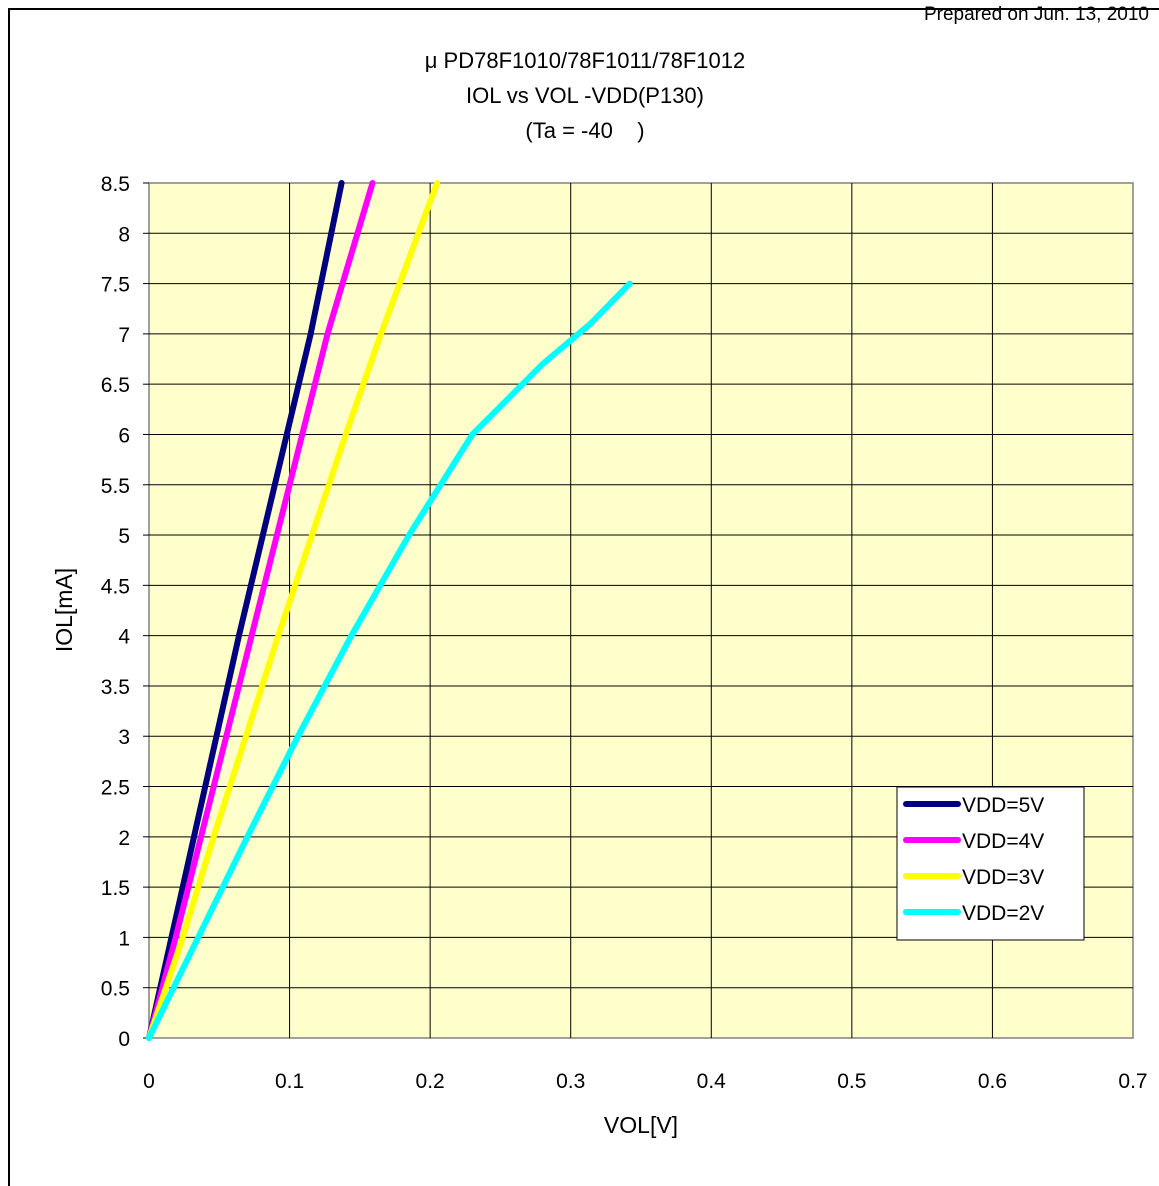  What do you see at coordinates (584, 130) in the screenshot?
I see `chart-title-line-3: (Ta = -40 )` at bounding box center [584, 130].